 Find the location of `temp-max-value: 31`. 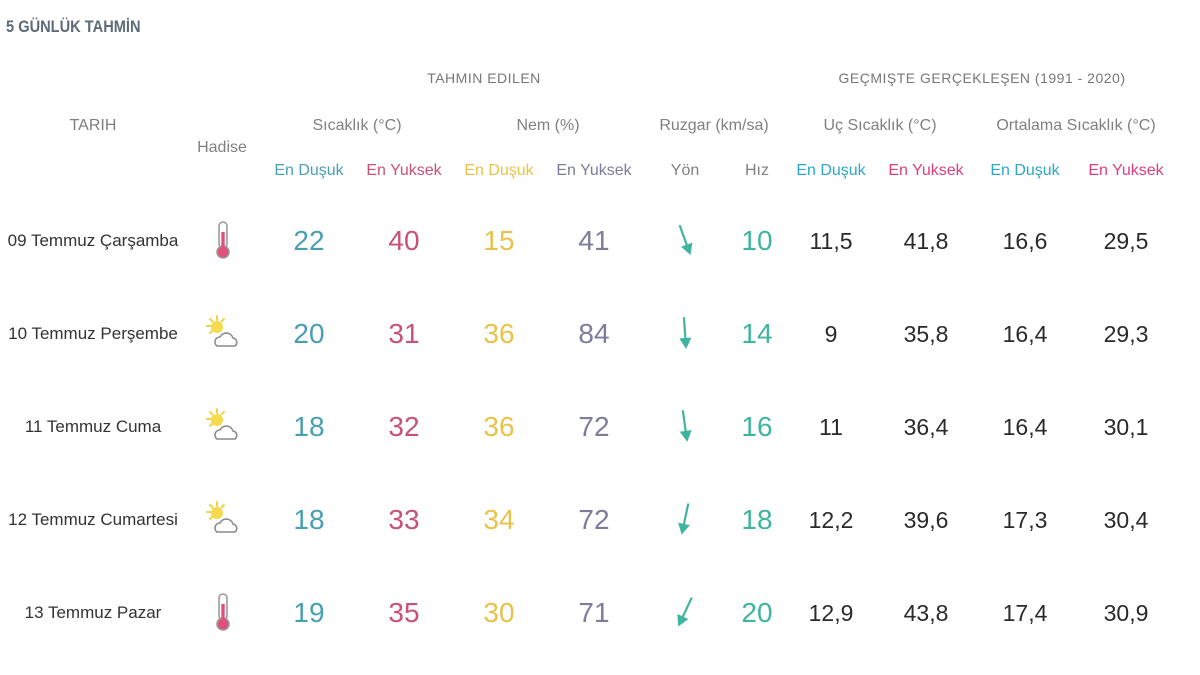

temp-max-value: 31 is located at coordinates (404, 333).